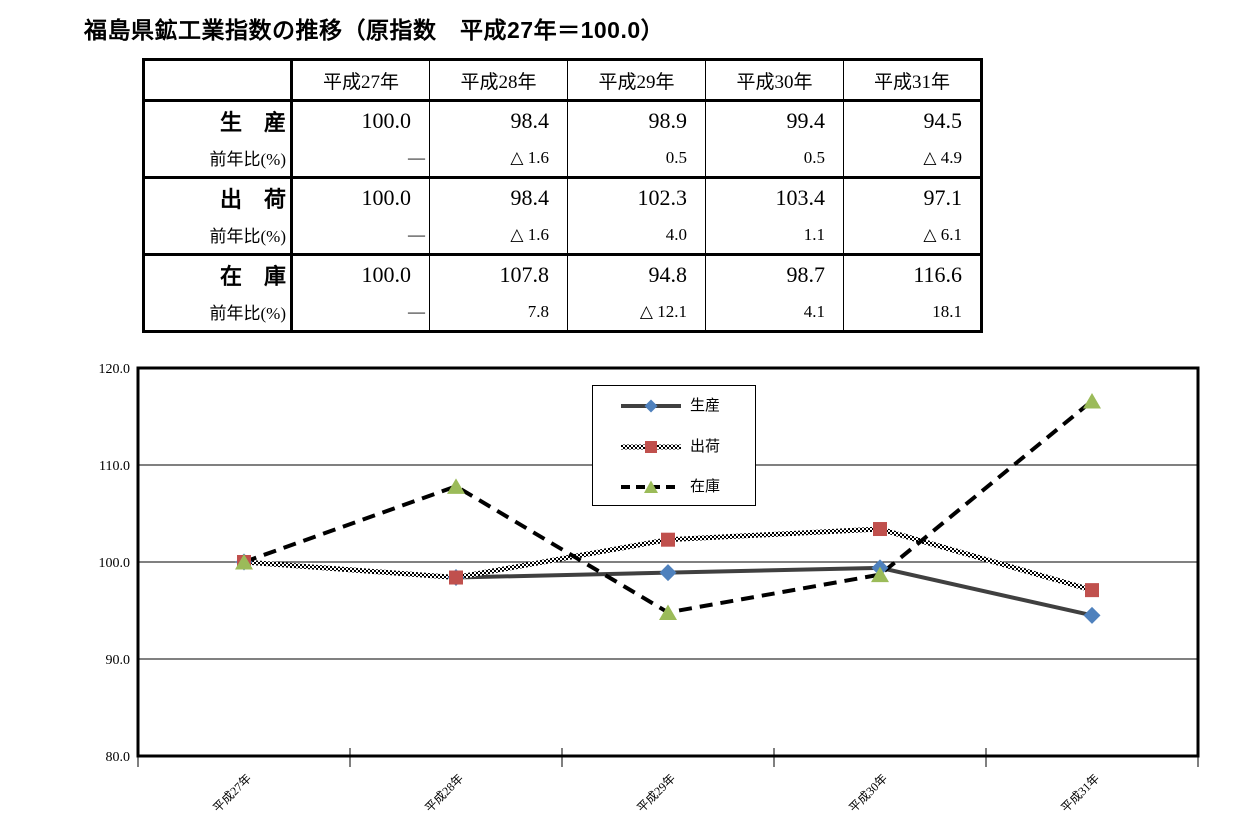  Describe the element at coordinates (651, 406) in the screenshot. I see `legend-sample-production` at that location.